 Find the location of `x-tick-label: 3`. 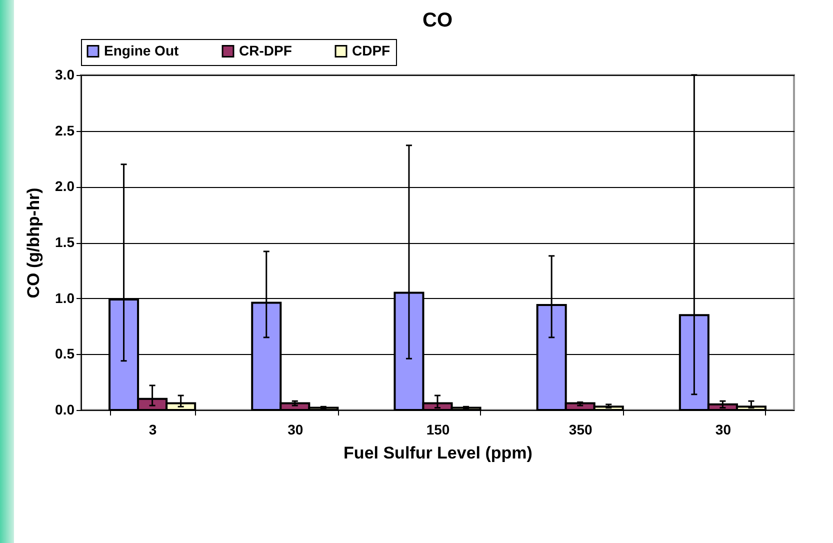

x-tick-label: 3 is located at coordinates (152, 430).